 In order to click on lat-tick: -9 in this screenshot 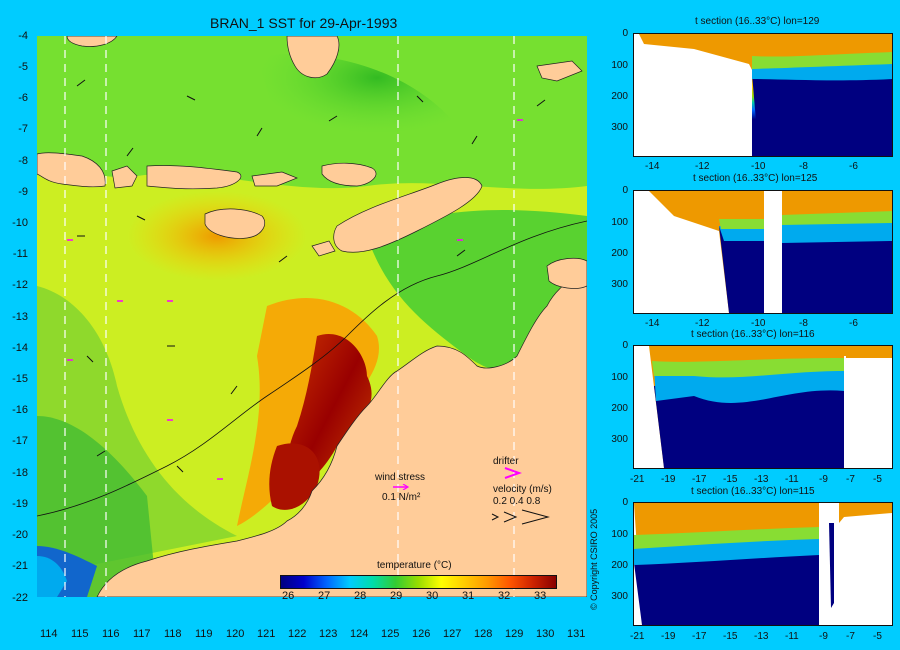, I will do `click(23, 192)`.